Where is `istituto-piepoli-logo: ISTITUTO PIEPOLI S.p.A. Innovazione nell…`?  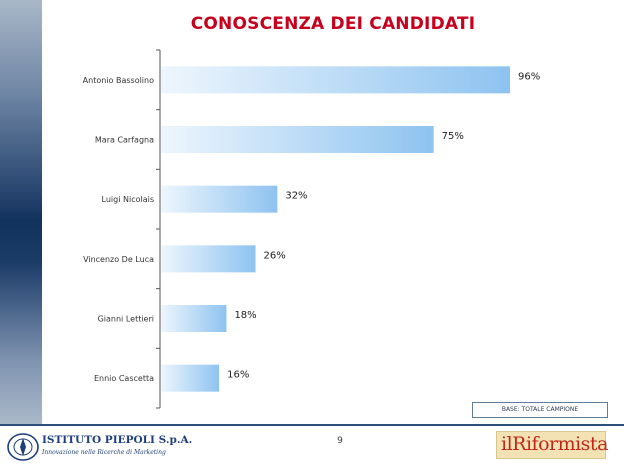 istituto-piepoli-logo: ISTITUTO PIEPOLI S.p.A. Innovazione nell… is located at coordinates (99, 447).